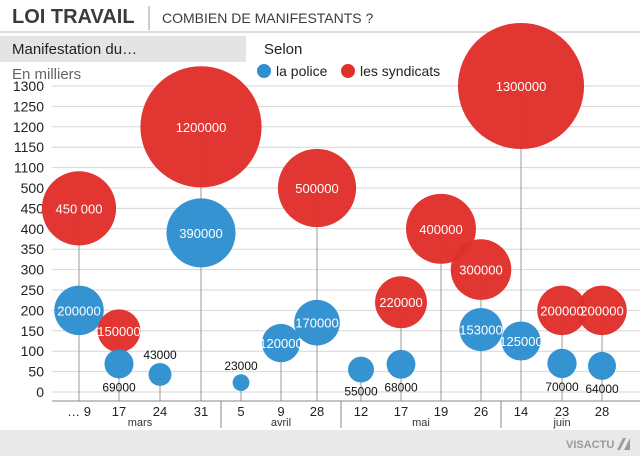  Describe the element at coordinates (562, 411) in the screenshot. I see `x-tick-label: 23` at that location.